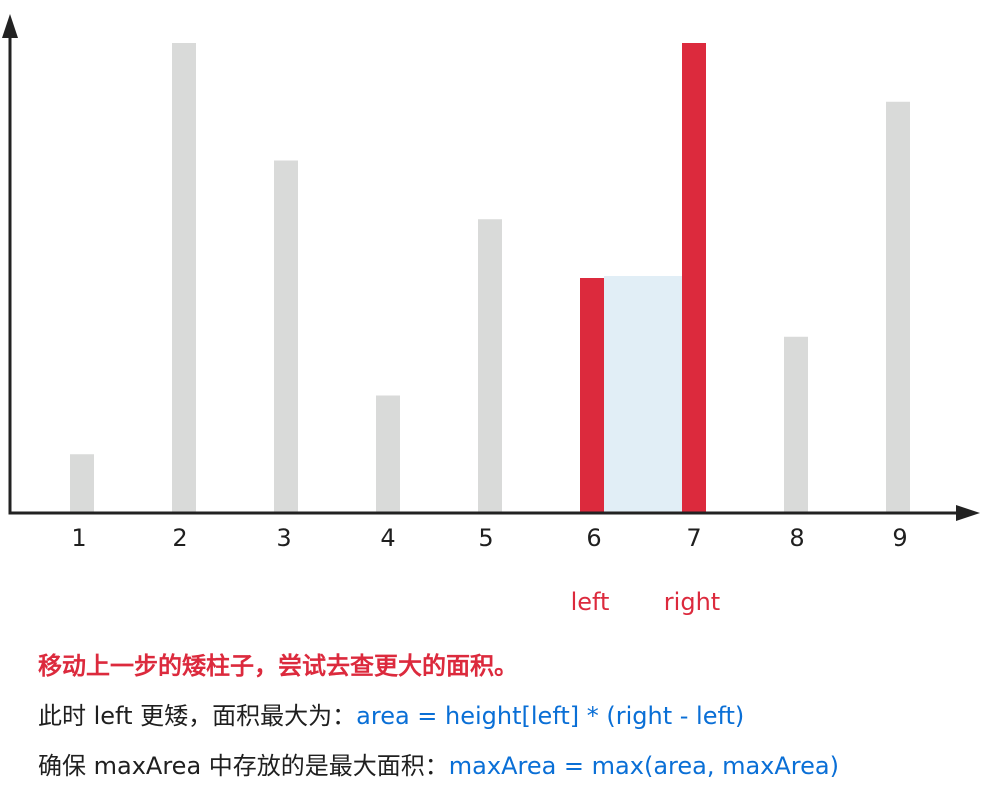  I want to click on tick-label-2: 2, so click(179, 538).